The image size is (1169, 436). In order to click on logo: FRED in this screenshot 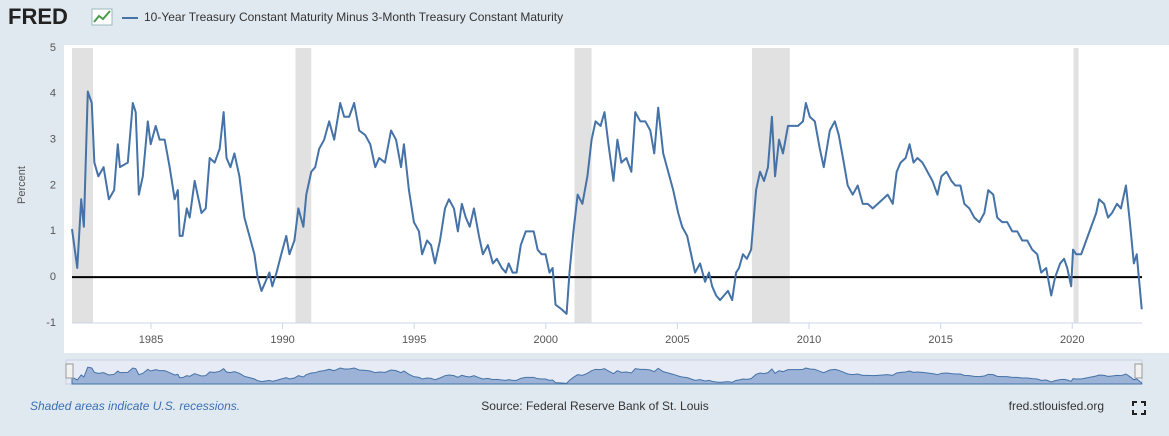, I will do `click(38, 16)`.